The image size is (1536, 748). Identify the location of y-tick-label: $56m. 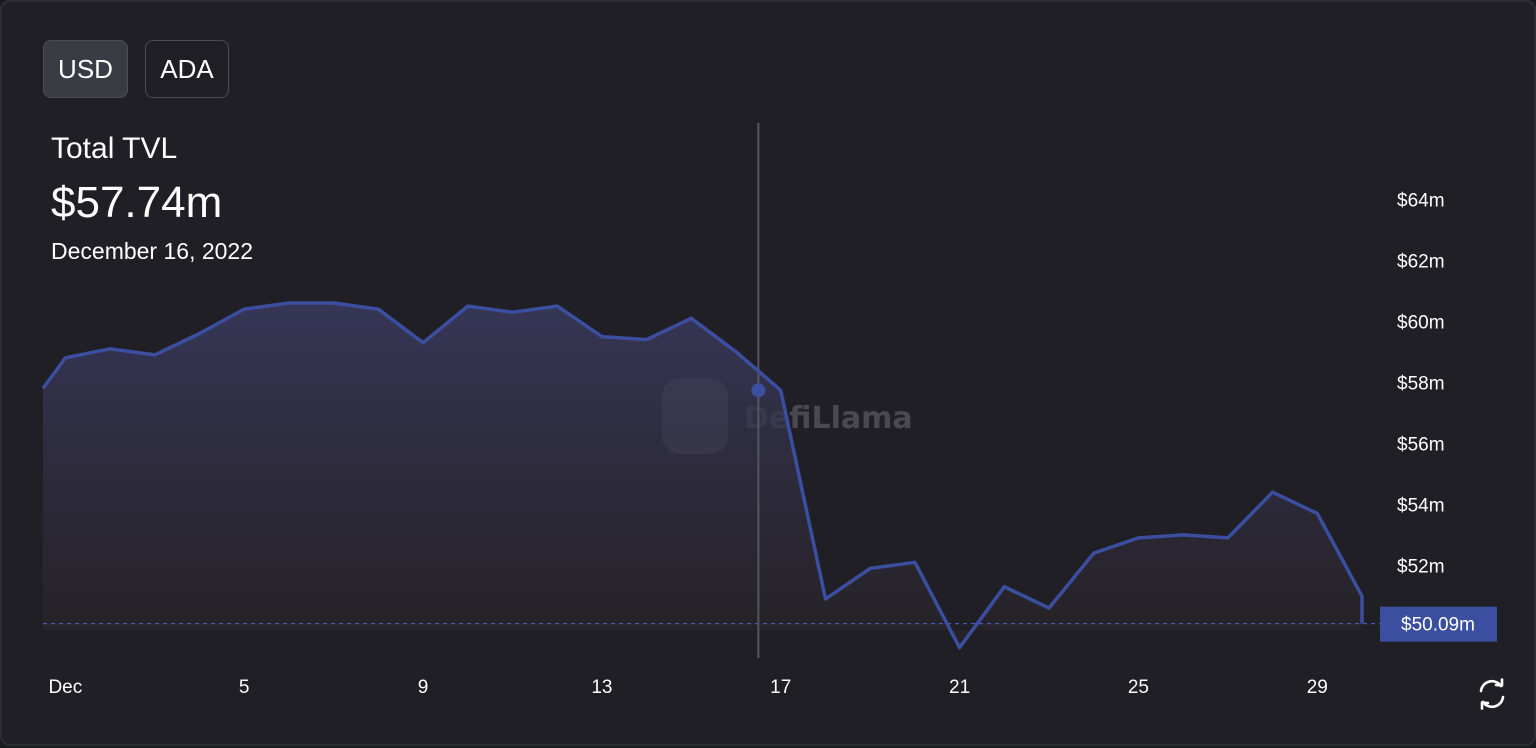
(1421, 444).